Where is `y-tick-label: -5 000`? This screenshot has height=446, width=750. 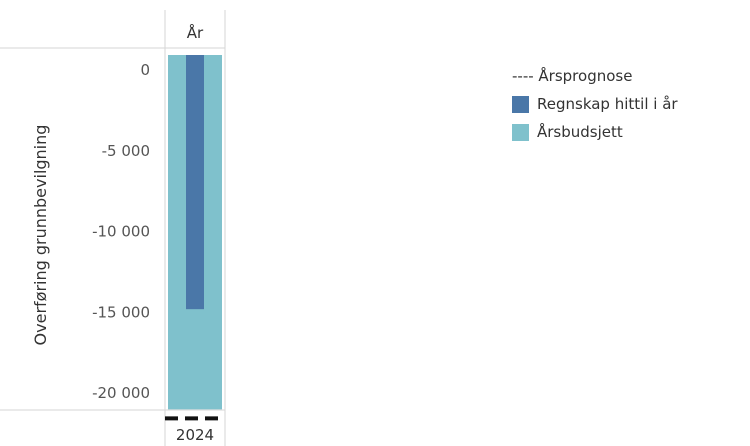
y-tick-label: -5 000 is located at coordinates (126, 151).